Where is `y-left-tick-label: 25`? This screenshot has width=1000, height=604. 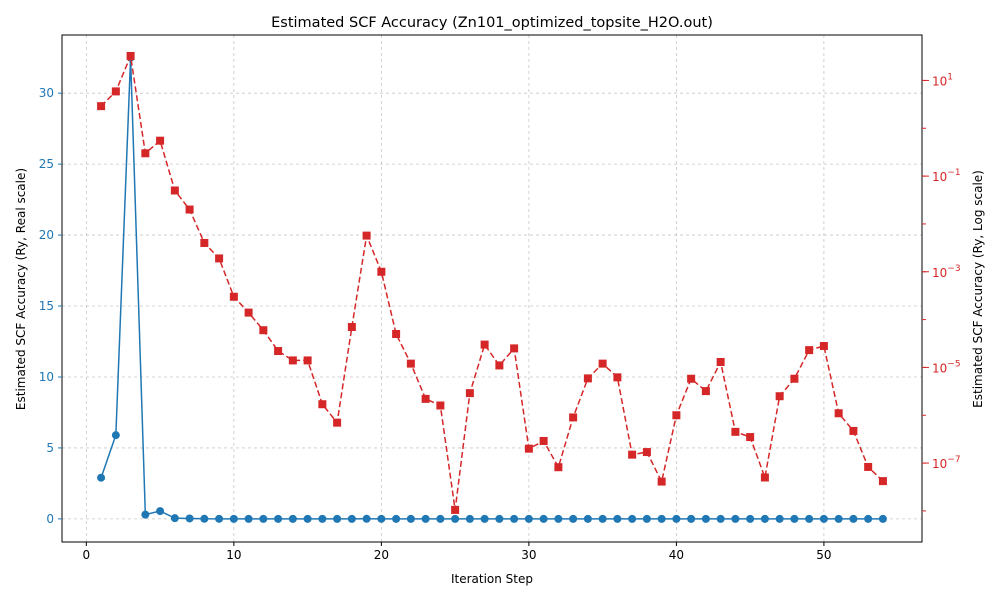 y-left-tick-label: 25 is located at coordinates (46, 164).